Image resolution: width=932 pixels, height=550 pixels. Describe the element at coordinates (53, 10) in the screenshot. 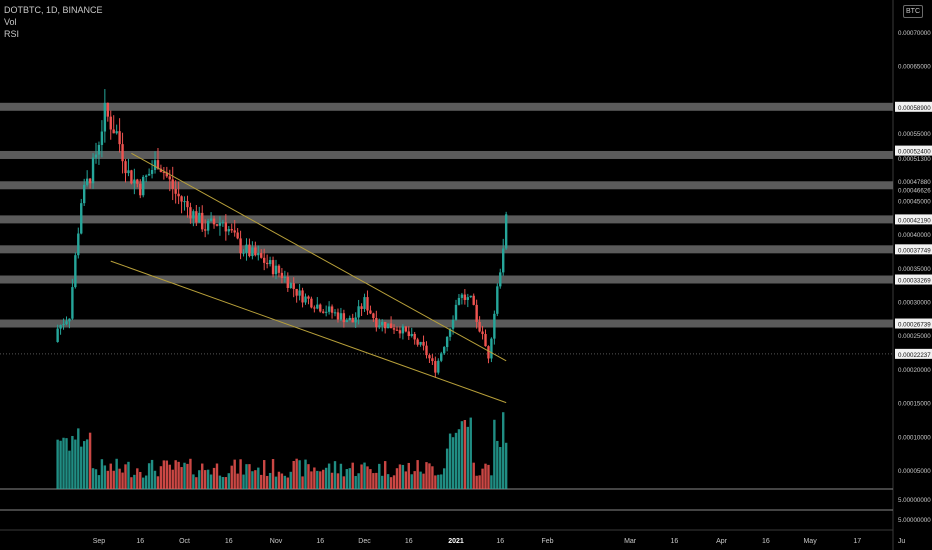

I see `symbol-title: DOTBTC, 1D, BINANCE` at that location.